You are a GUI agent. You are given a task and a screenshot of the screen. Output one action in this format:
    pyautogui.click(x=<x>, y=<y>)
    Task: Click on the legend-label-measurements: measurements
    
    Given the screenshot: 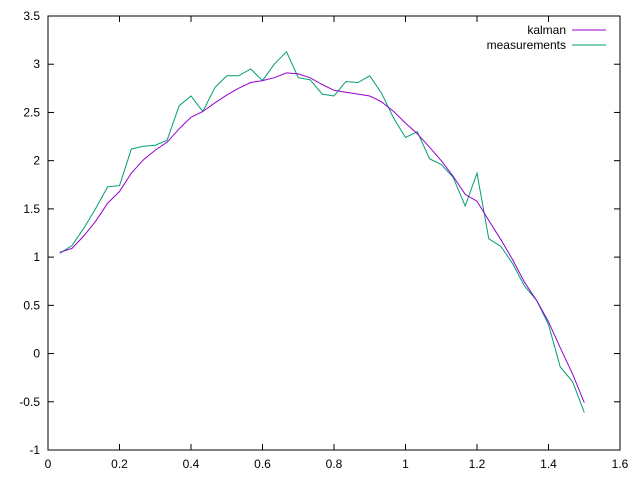 What is the action you would take?
    pyautogui.click(x=526, y=45)
    